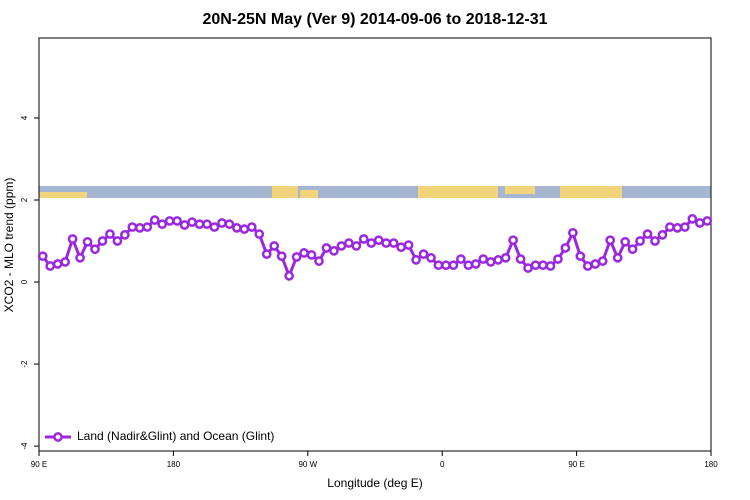 The image size is (750, 500). Describe the element at coordinates (9, 245) in the screenshot. I see `y-axis-label: XCO2 - MLO trend (ppm)` at that location.